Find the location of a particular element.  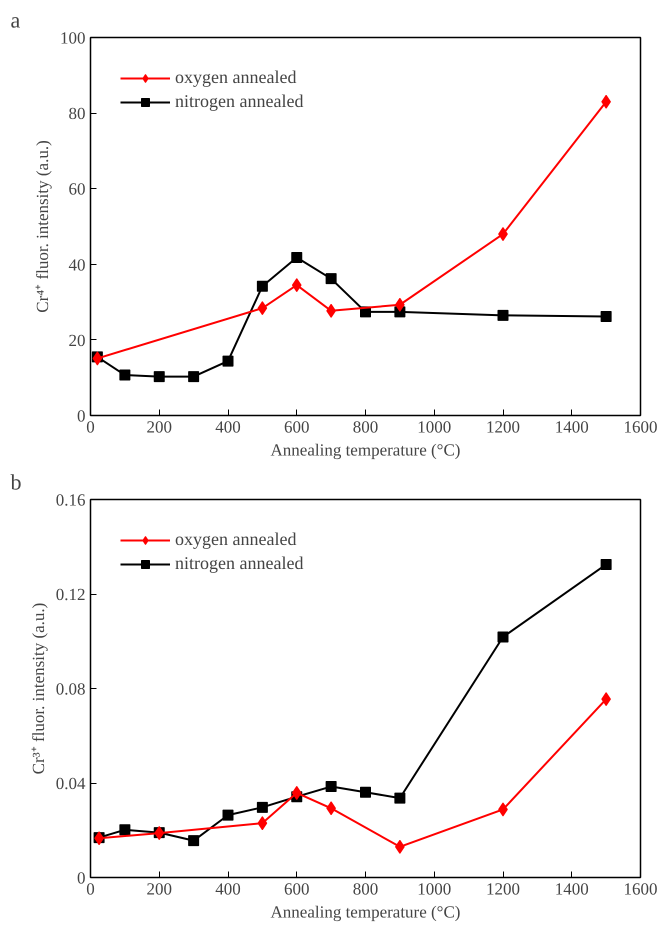

y-axis-title: Cr³⁺ fluor. intensity (a.u.) is located at coordinates (38, 688).